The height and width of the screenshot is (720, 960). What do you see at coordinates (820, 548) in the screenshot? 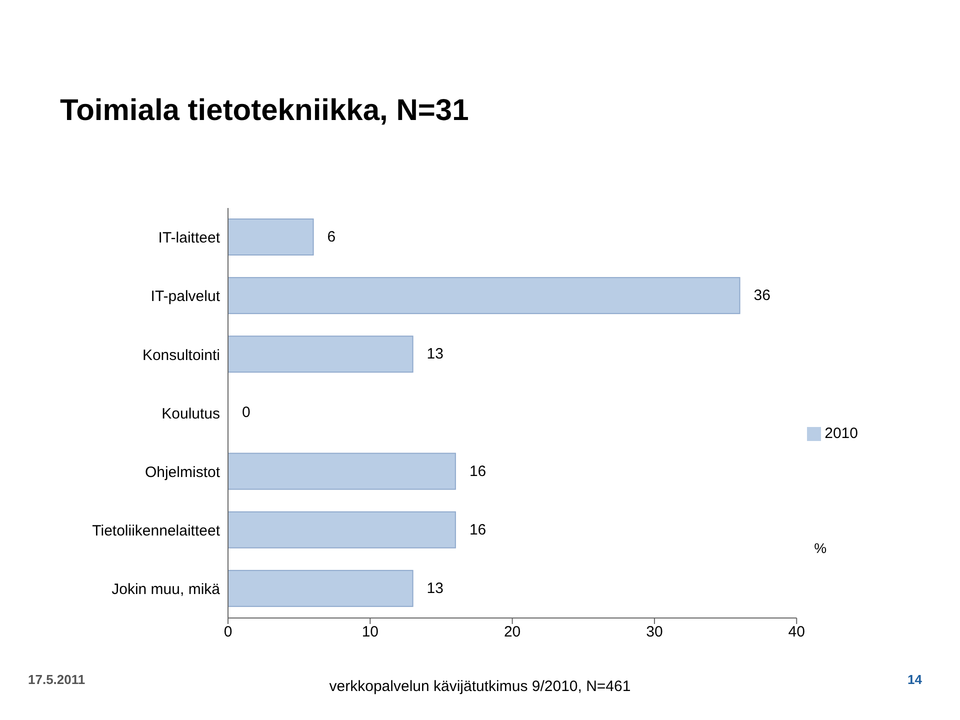
I see `x-axis-title: %` at bounding box center [820, 548].